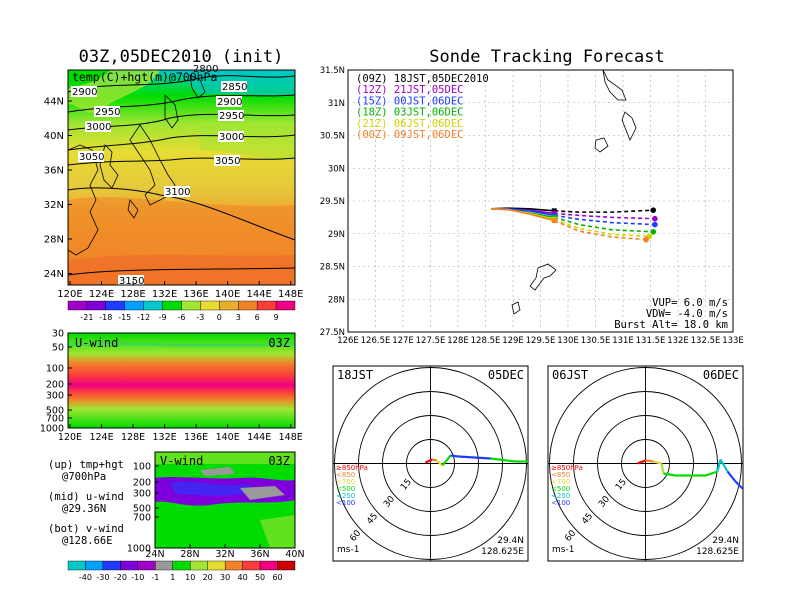 The height and width of the screenshot is (612, 792). I want to click on hodograph-time: 06JST, so click(570, 375).